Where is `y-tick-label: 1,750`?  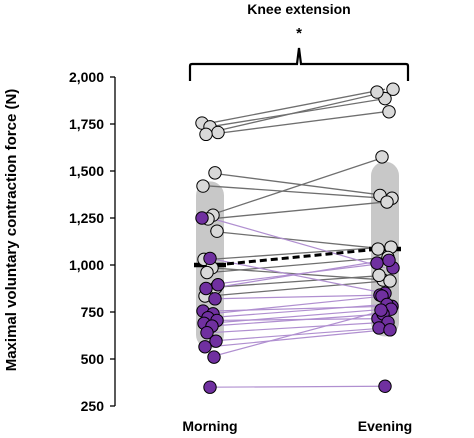 y-tick-label: 1,750 is located at coordinates (86, 124).